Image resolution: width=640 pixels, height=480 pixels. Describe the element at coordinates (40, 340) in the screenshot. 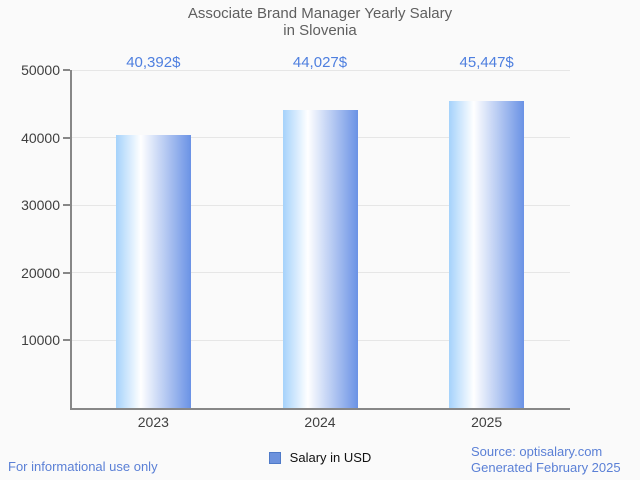

I see `y-tick-label: 10000` at that location.